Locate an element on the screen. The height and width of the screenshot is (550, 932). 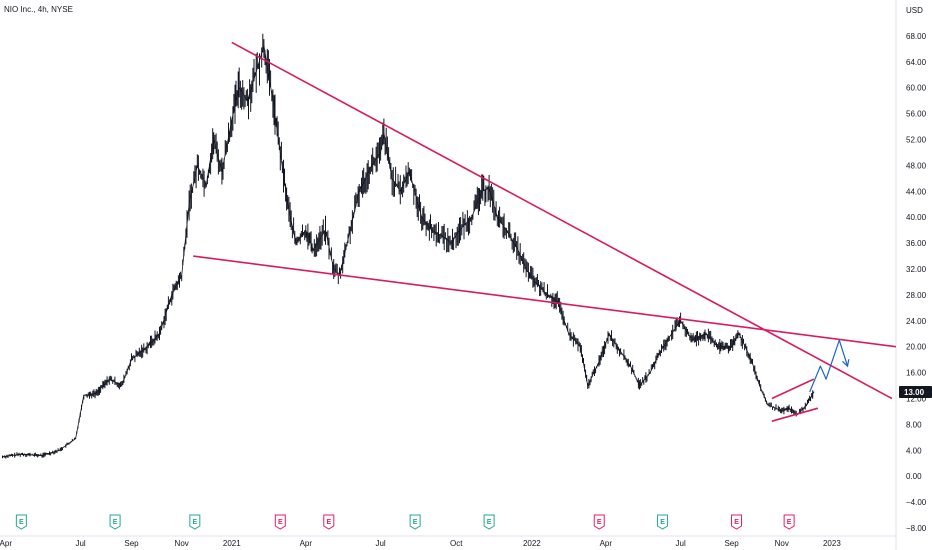
y-tick-label: −4.00 is located at coordinates (916, 502).